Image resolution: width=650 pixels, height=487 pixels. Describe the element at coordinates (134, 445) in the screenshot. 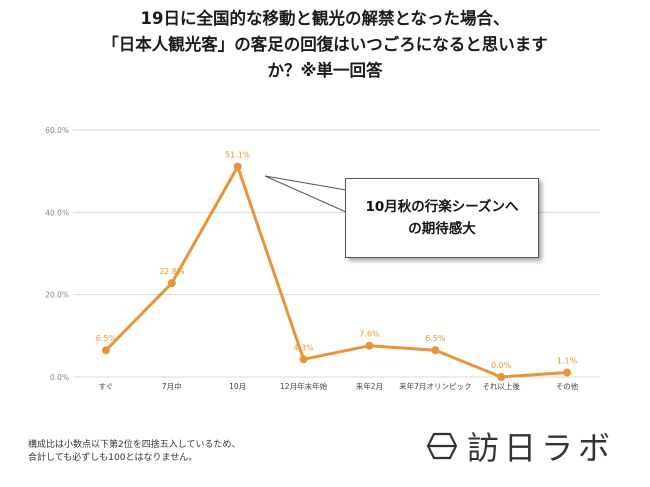

I see `footnote-line-1: 構成比は小数点以下第2位を四捨五入しているため、` at that location.